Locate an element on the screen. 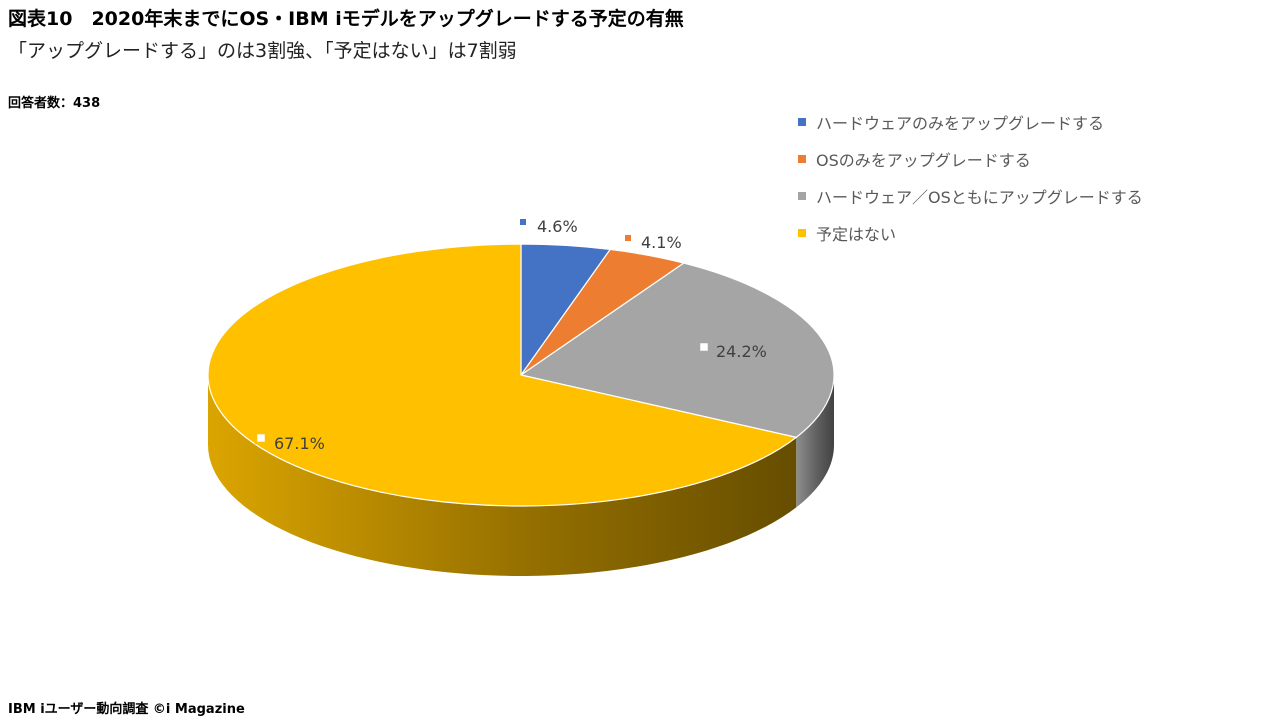 The height and width of the screenshot is (720, 1280). chart-subtitle: 「アップグレードする」のは3割強、「予定はない」は7割弱 is located at coordinates (262, 51).